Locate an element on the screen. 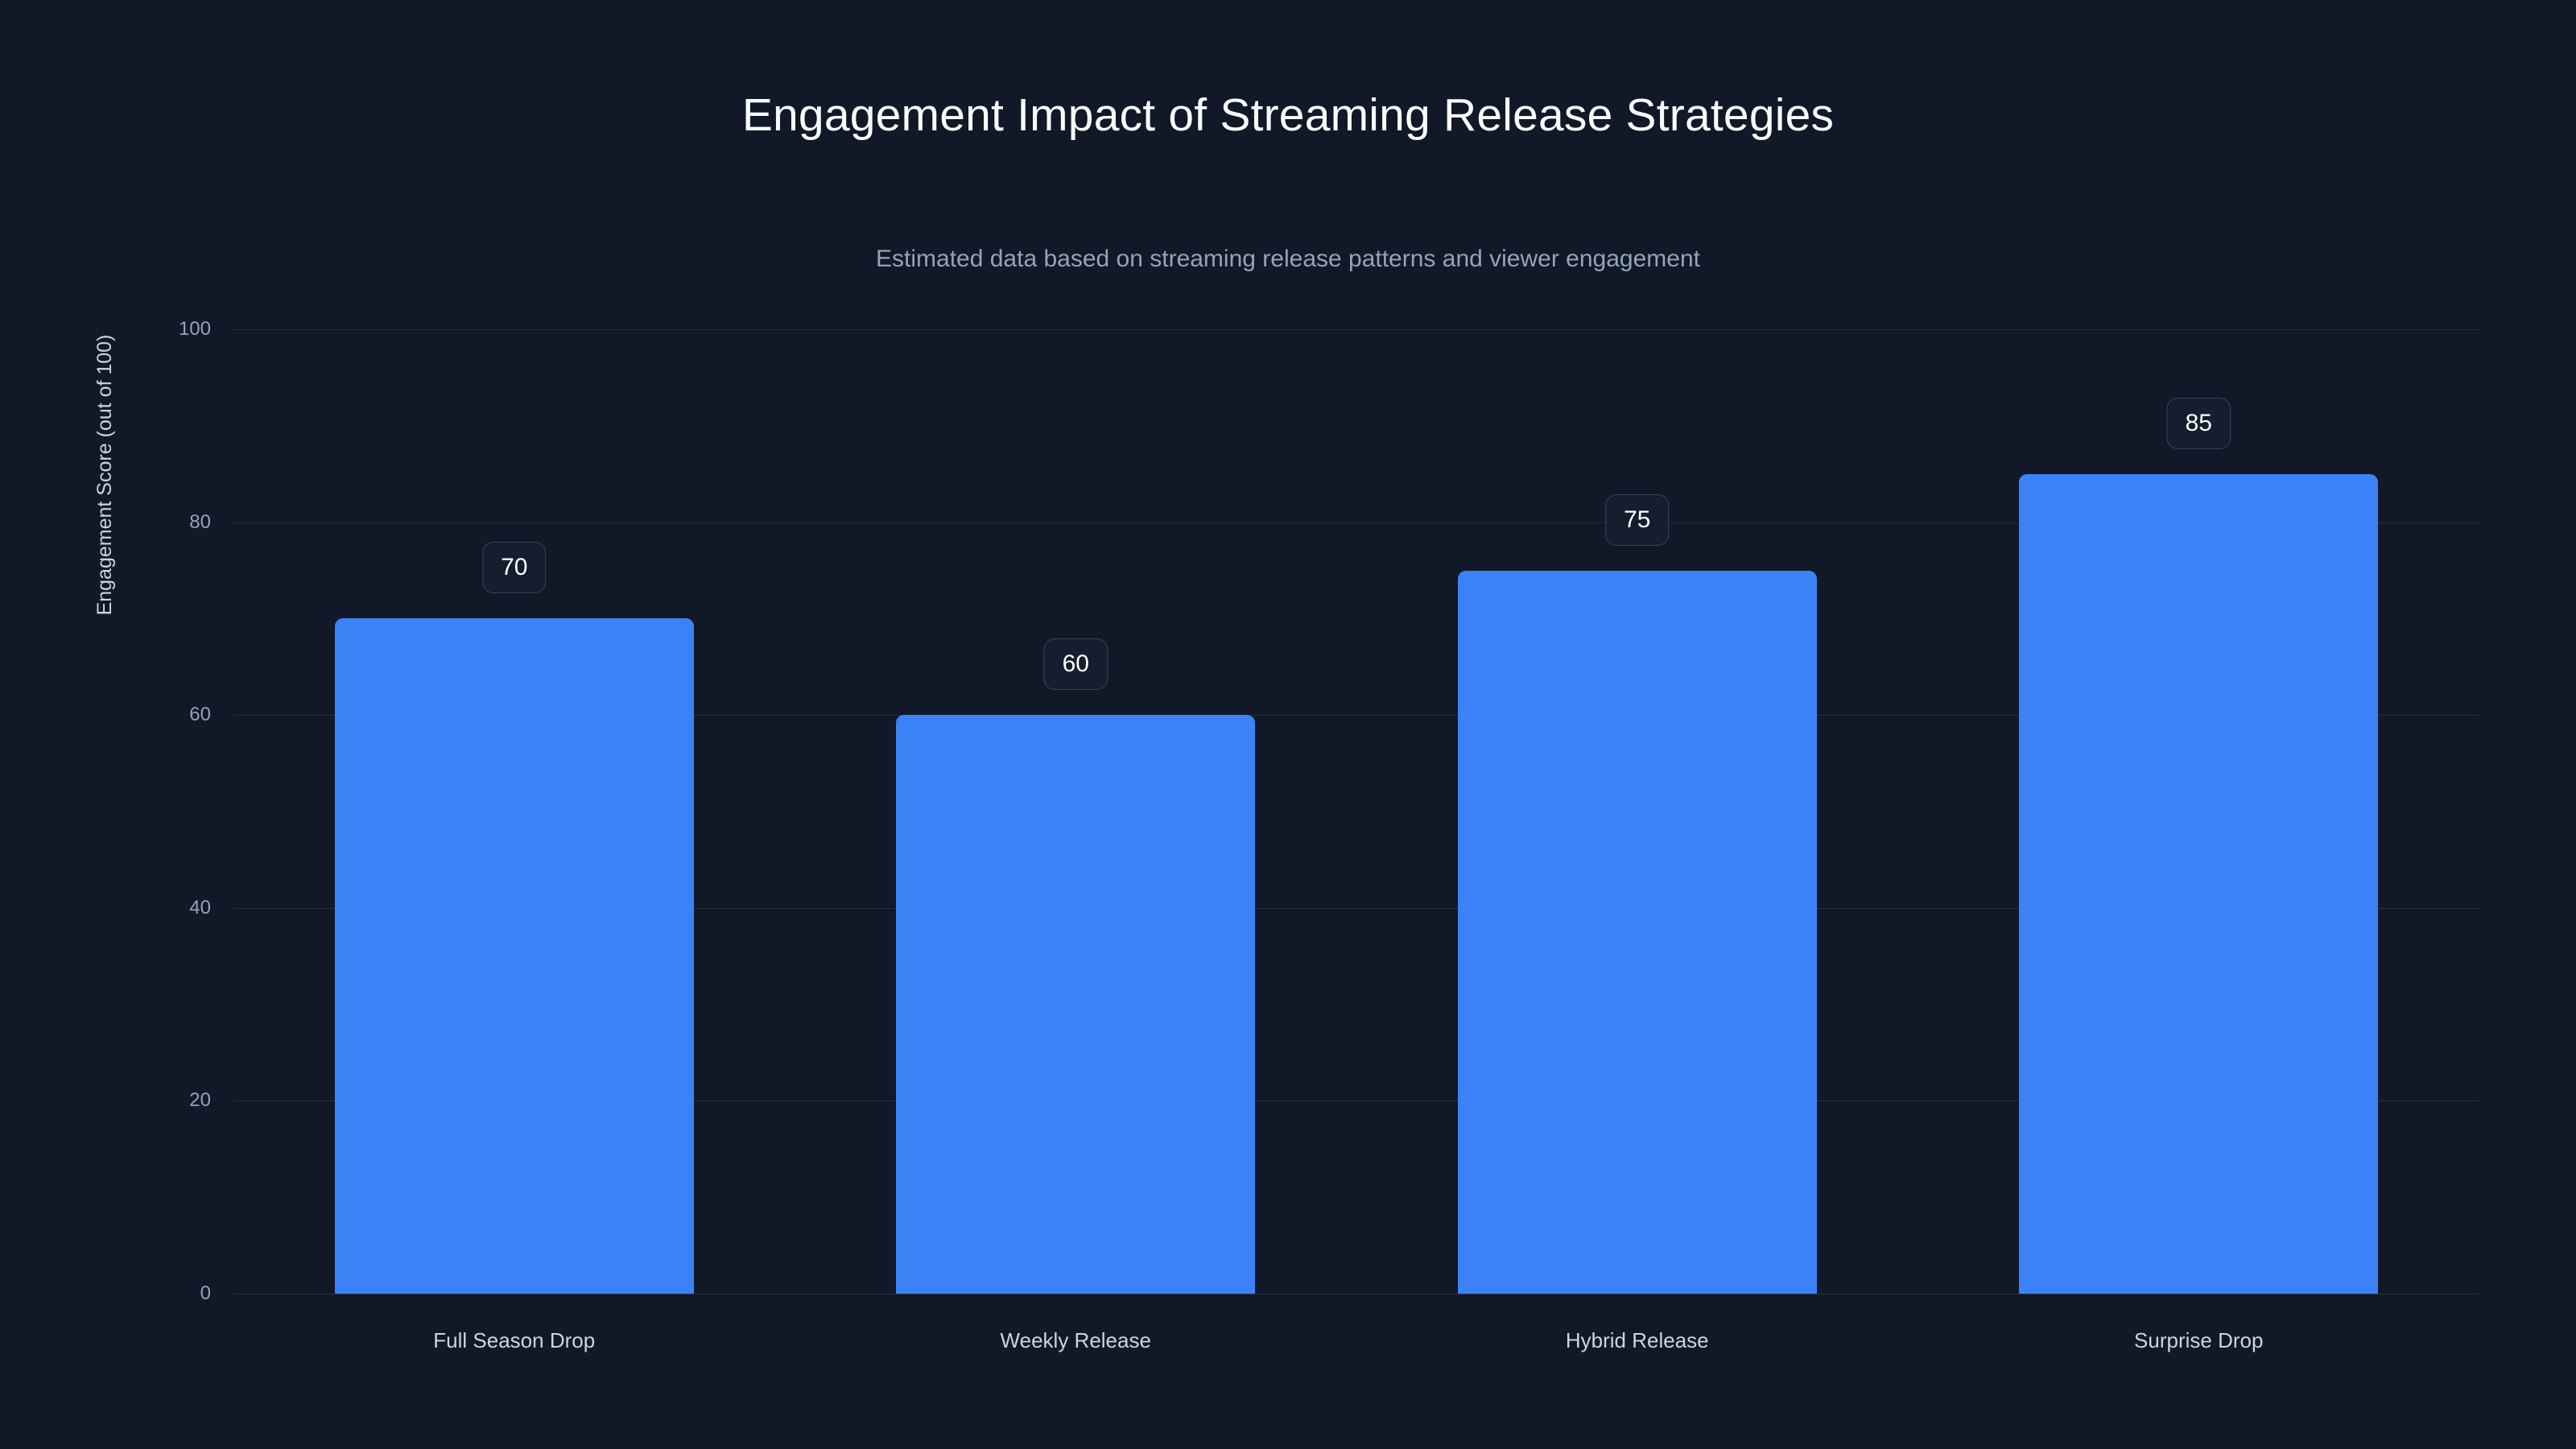  y-tick-label: 100 is located at coordinates (194, 329).